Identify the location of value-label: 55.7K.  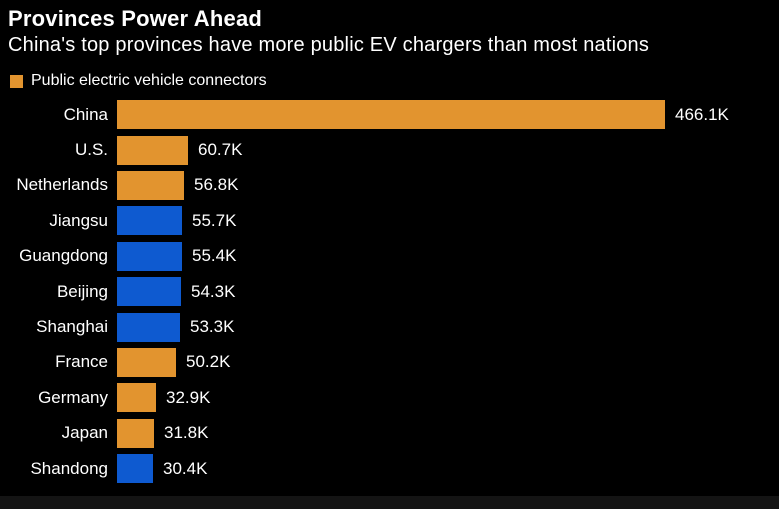
(214, 220).